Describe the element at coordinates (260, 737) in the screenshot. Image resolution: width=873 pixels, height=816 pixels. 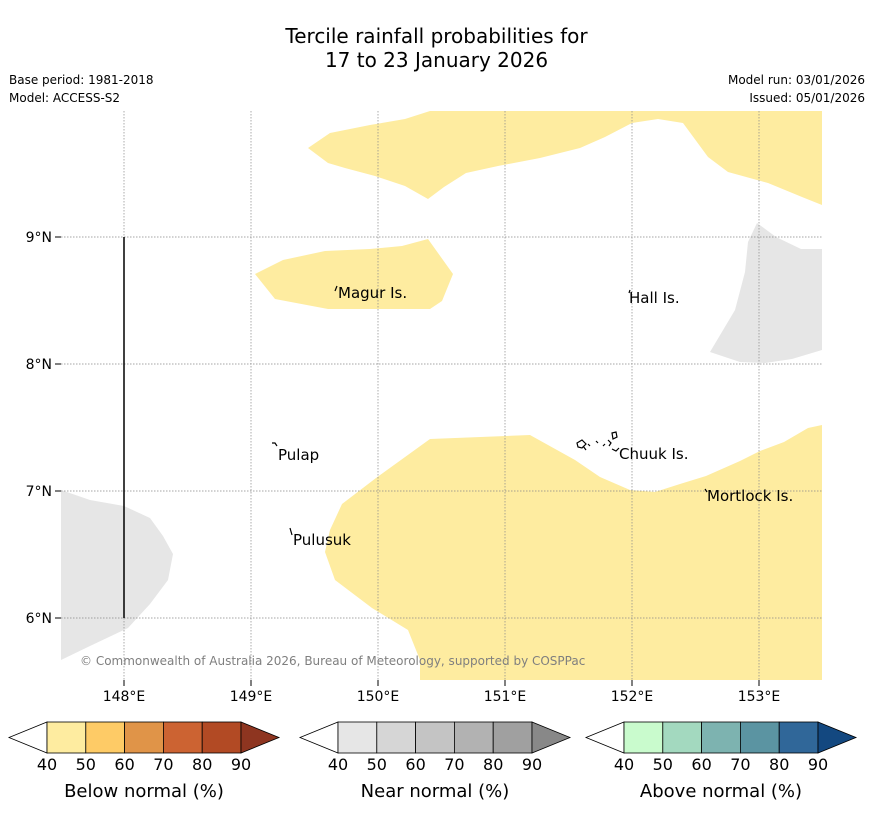
I see `colorbar-below-extend-high` at that location.